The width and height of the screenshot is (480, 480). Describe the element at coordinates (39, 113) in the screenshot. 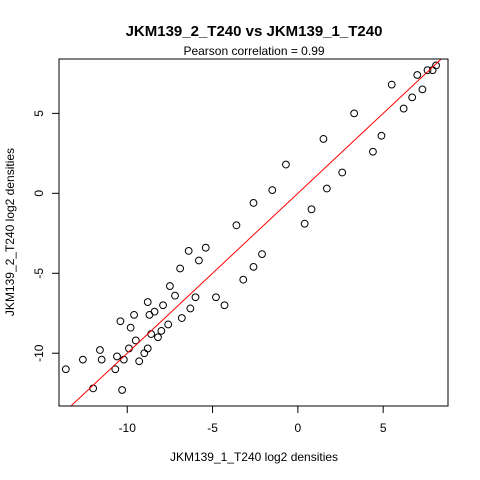

I see `y-tick-label: 5` at that location.